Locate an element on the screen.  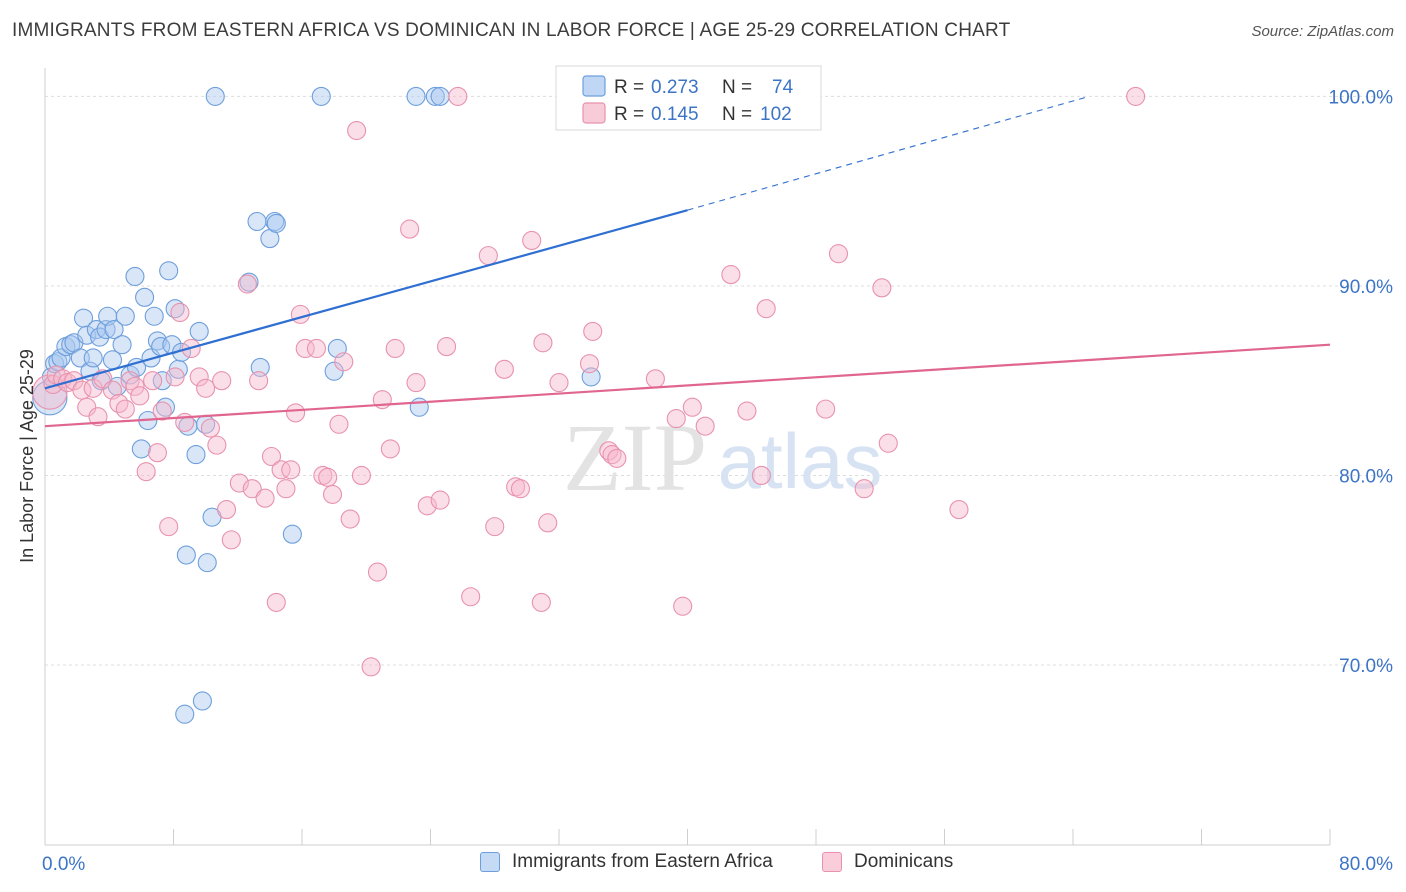
legend-item-eastern-africa: Immigrants from Eastern Africa is located at coordinates (626, 862).